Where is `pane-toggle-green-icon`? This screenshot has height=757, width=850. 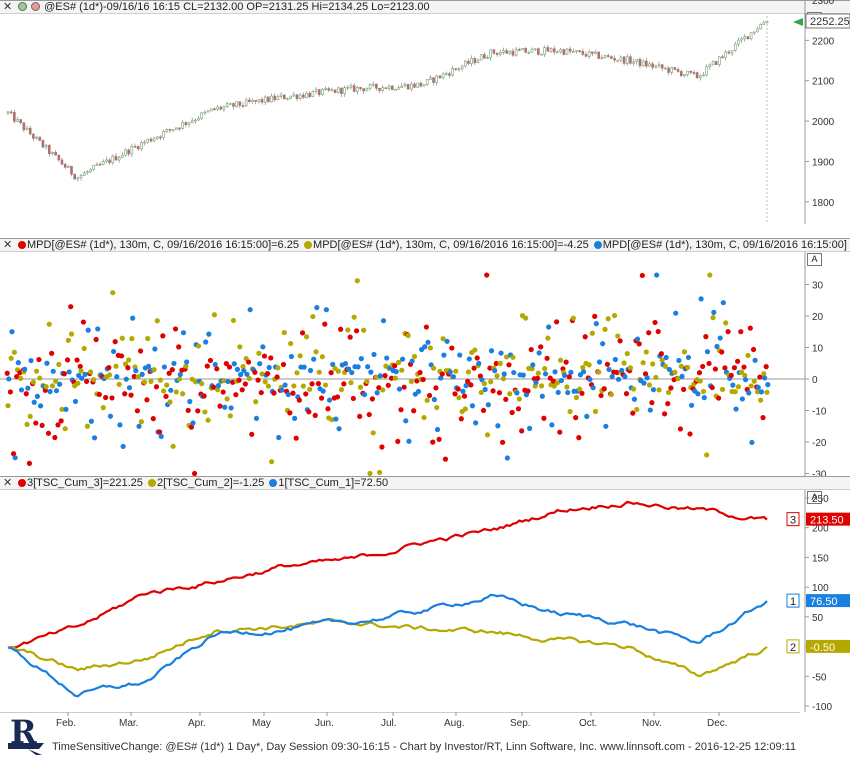 pane-toggle-green-icon is located at coordinates (22, 6).